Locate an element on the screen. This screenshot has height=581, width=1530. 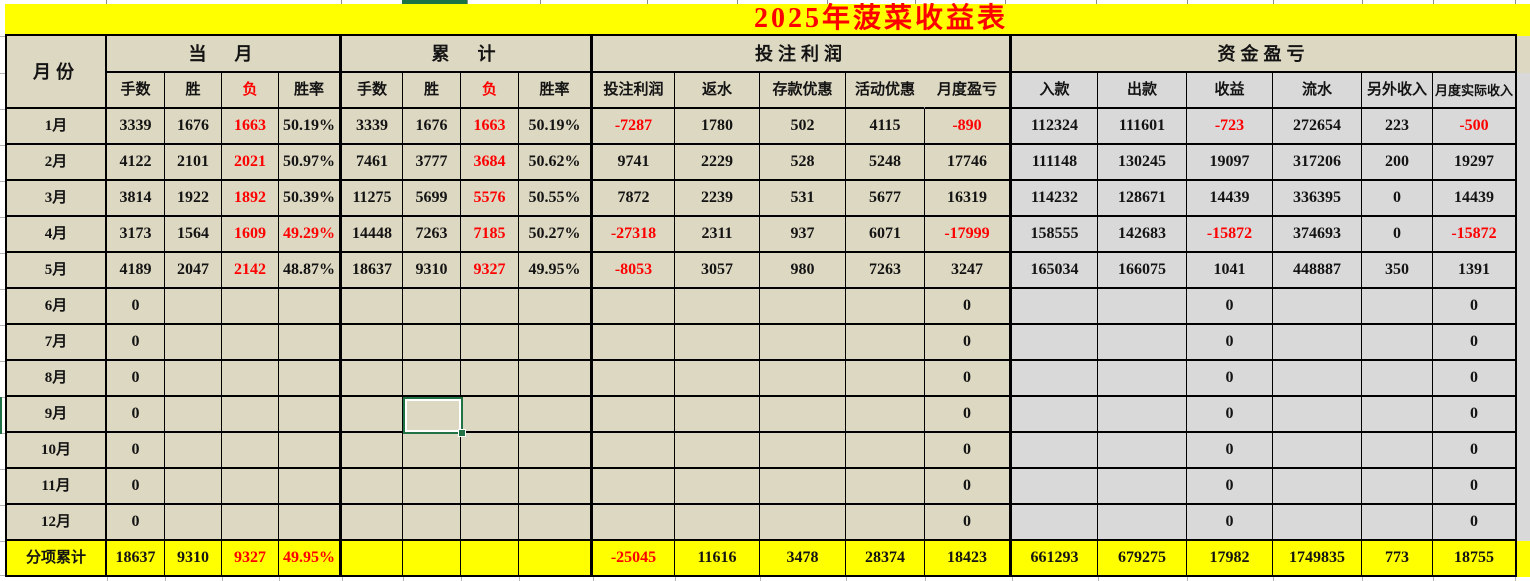
table-cell: 531 is located at coordinates (803, 199).